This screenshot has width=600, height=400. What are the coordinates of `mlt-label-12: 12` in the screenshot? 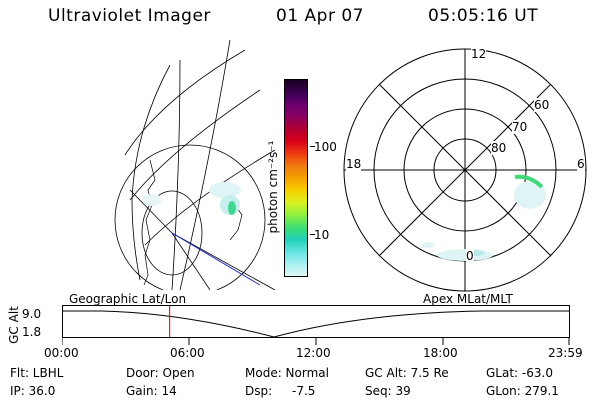 It's located at (479, 54).